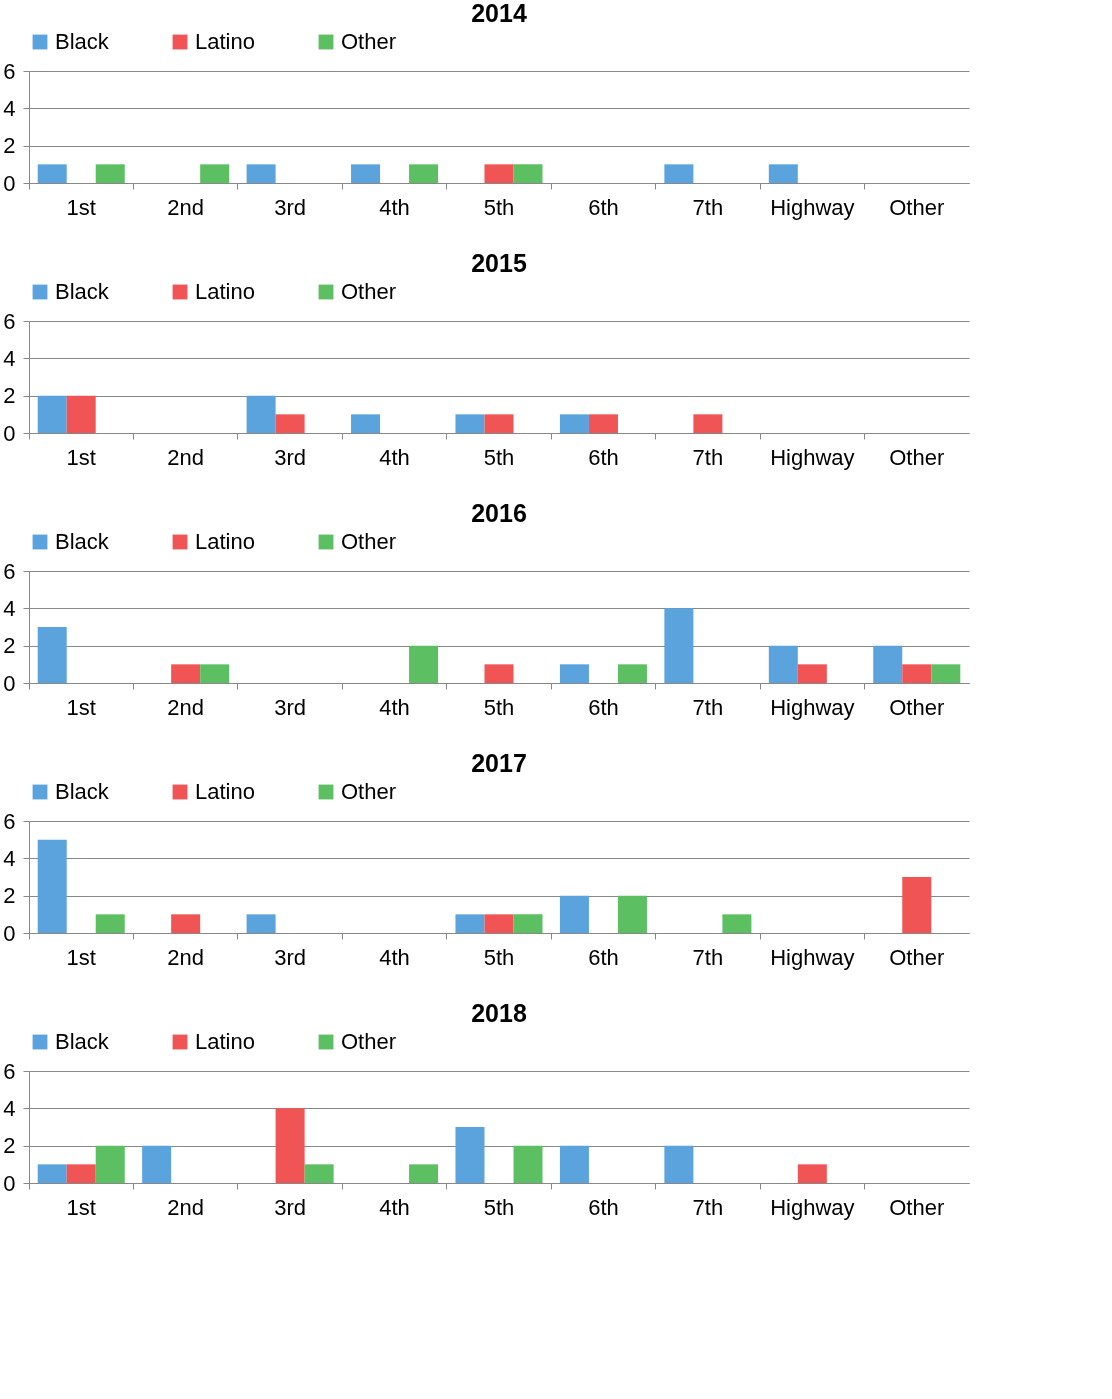 The image size is (1112, 1399). Describe the element at coordinates (369, 541) in the screenshot. I see `legend-label: Other` at that location.